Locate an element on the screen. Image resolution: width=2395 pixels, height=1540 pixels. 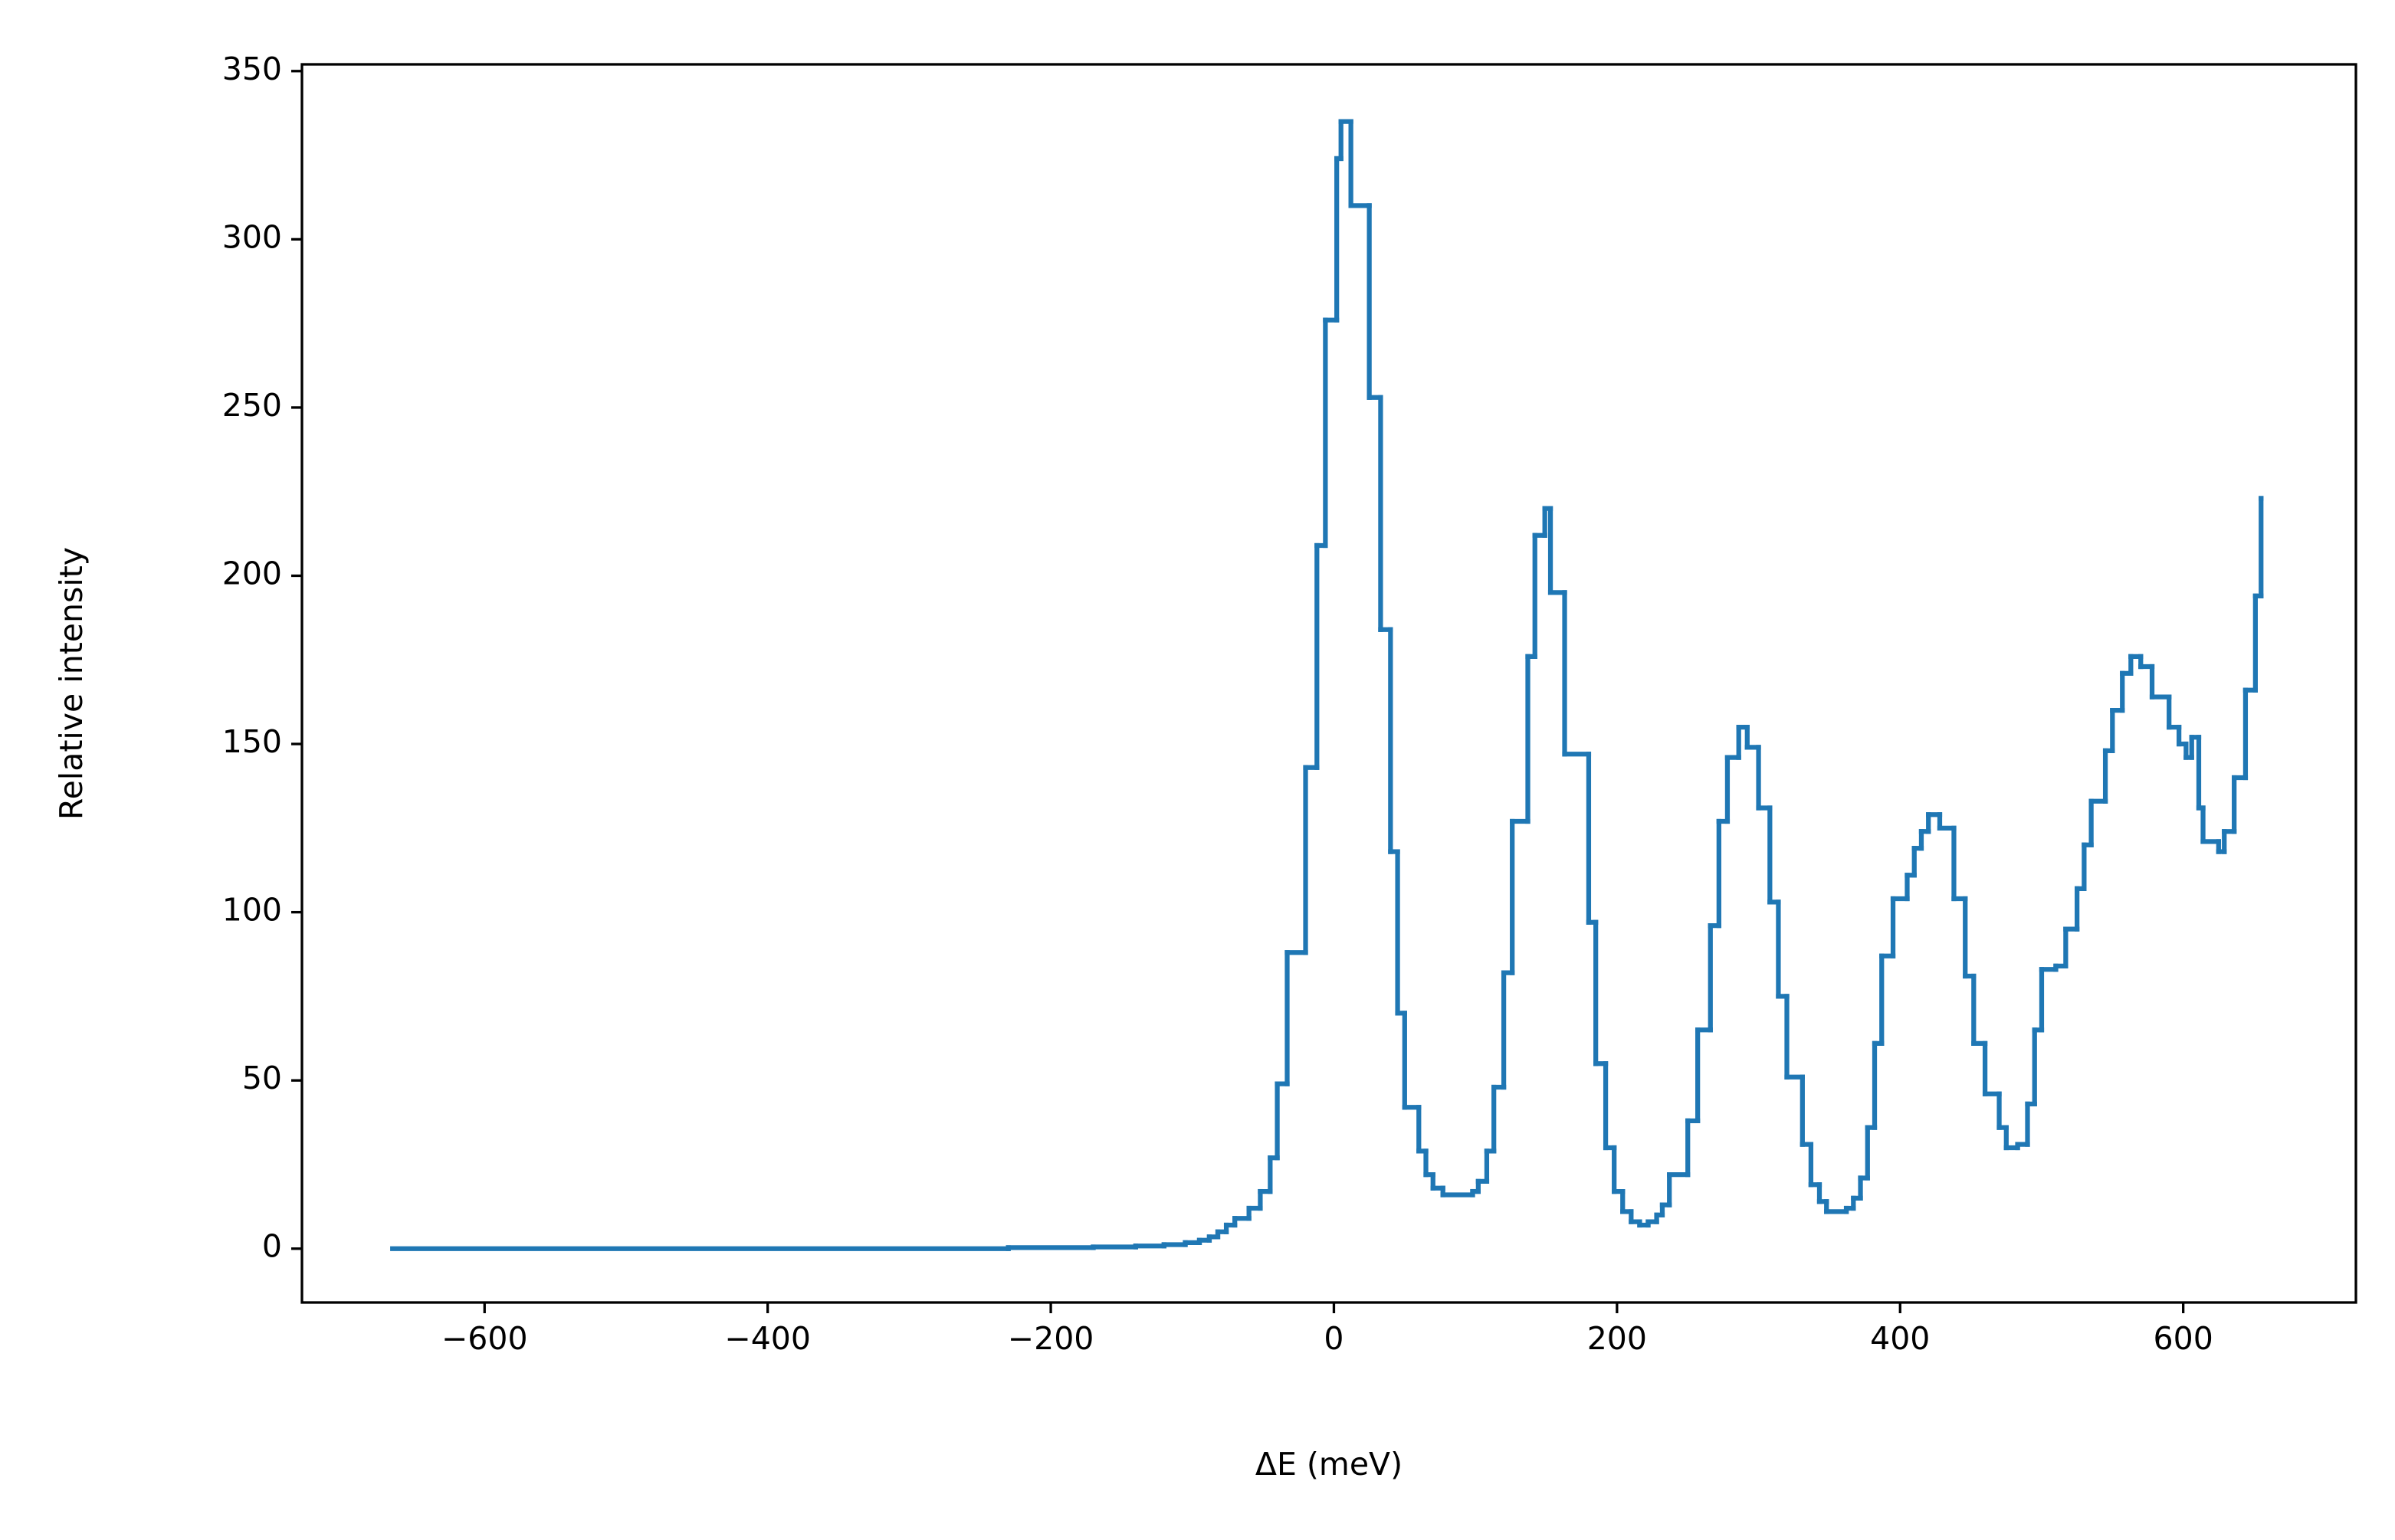
x-tick-label: 0 is located at coordinates (1333, 1338).